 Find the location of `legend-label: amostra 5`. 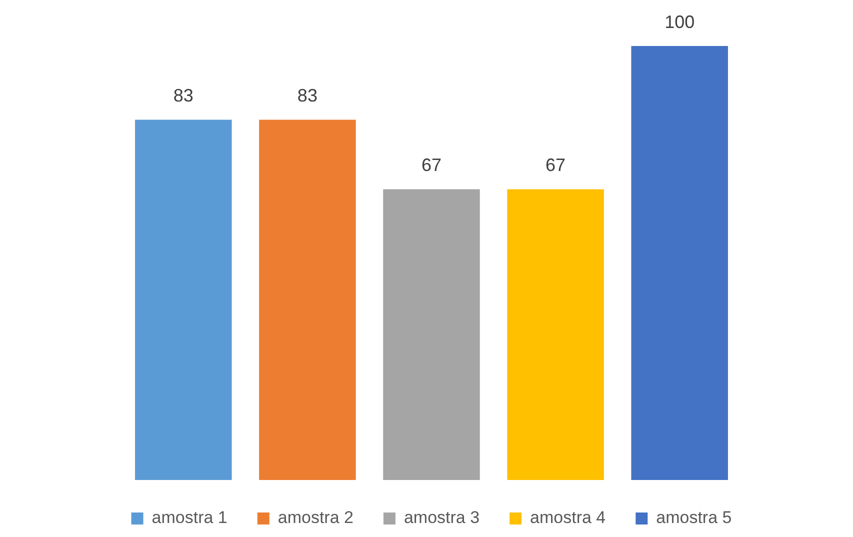

legend-label: amostra 5 is located at coordinates (694, 518).